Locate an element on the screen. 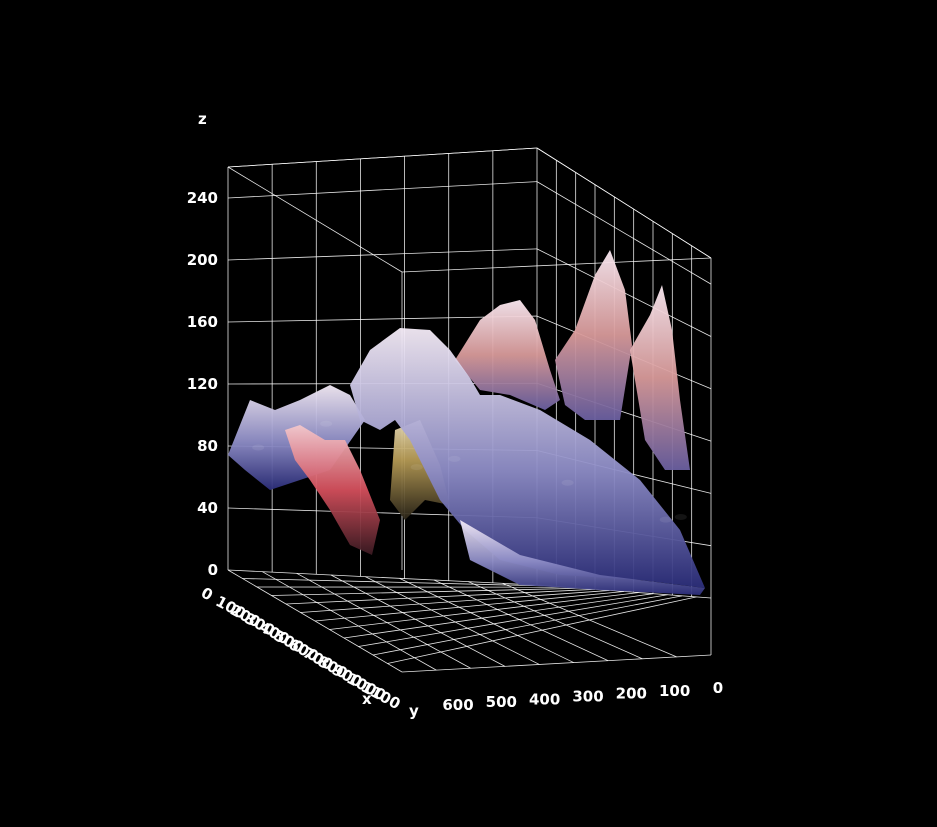 The image size is (937, 827). z-tick-label: 0 is located at coordinates (213, 570).